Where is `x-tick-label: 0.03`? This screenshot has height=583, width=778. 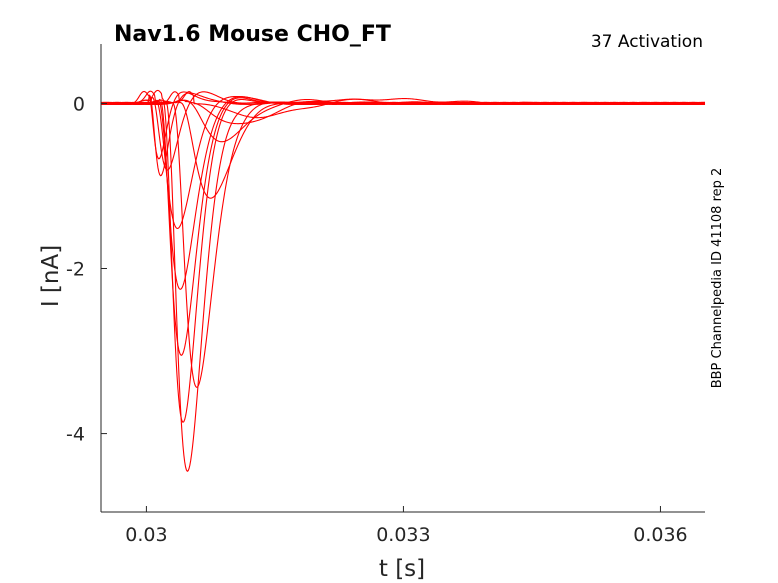 x-tick-label: 0.03 is located at coordinates (146, 535).